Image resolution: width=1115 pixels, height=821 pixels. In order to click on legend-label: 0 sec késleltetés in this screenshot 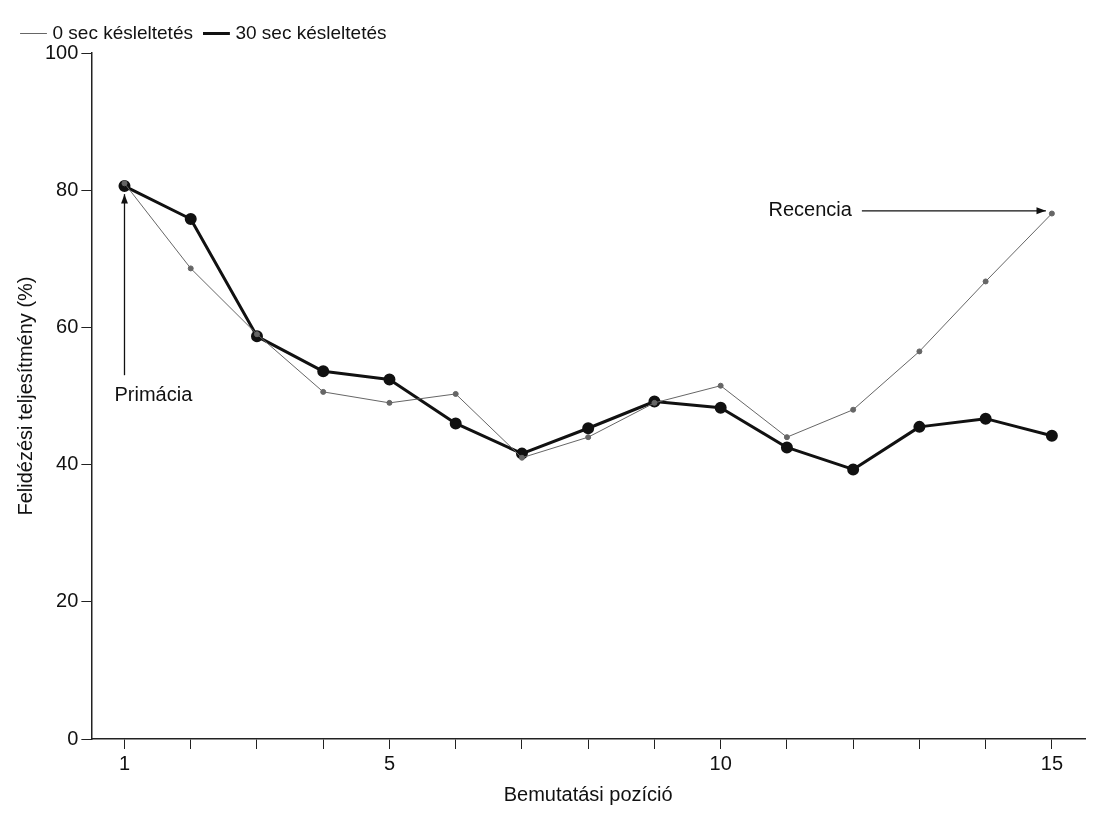, I will do `click(122, 32)`.